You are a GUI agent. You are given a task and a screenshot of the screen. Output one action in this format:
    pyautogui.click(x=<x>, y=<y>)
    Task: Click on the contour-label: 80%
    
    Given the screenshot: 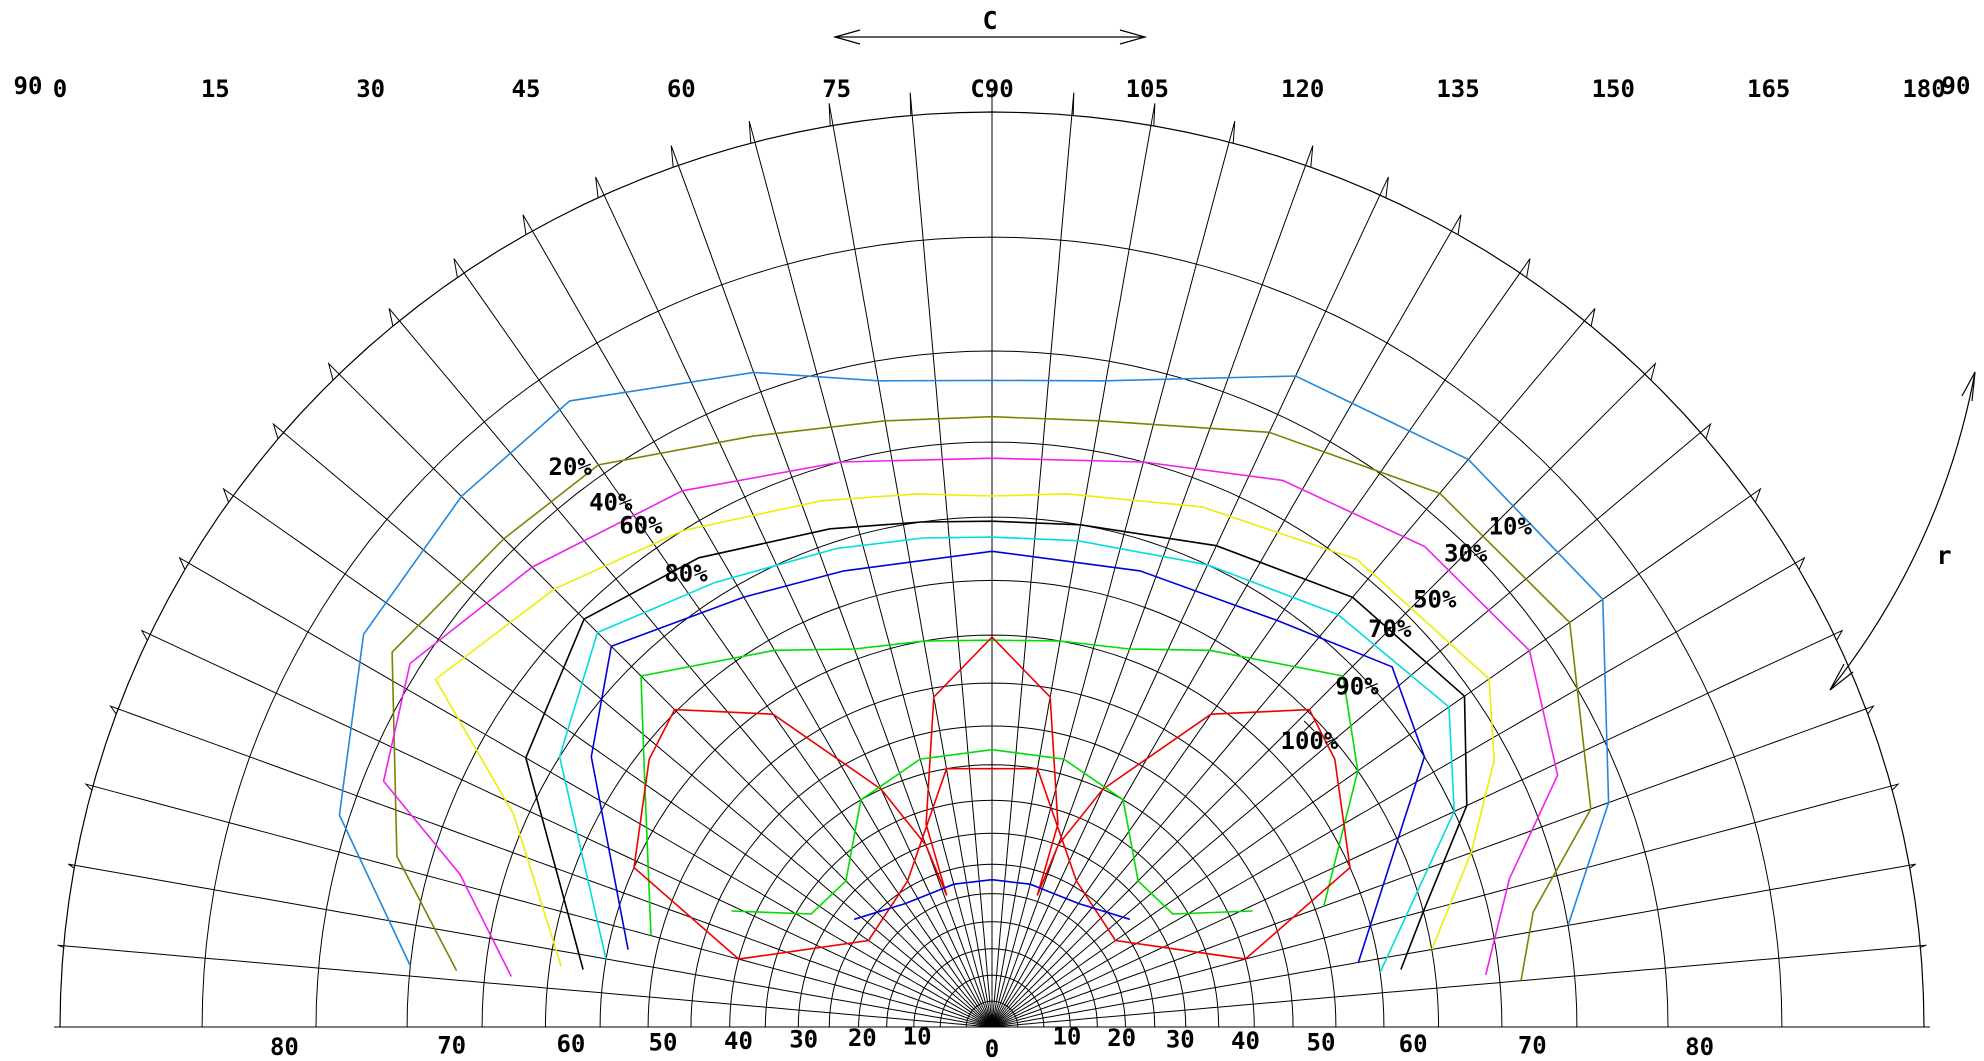 What is the action you would take?
    pyautogui.click(x=686, y=573)
    